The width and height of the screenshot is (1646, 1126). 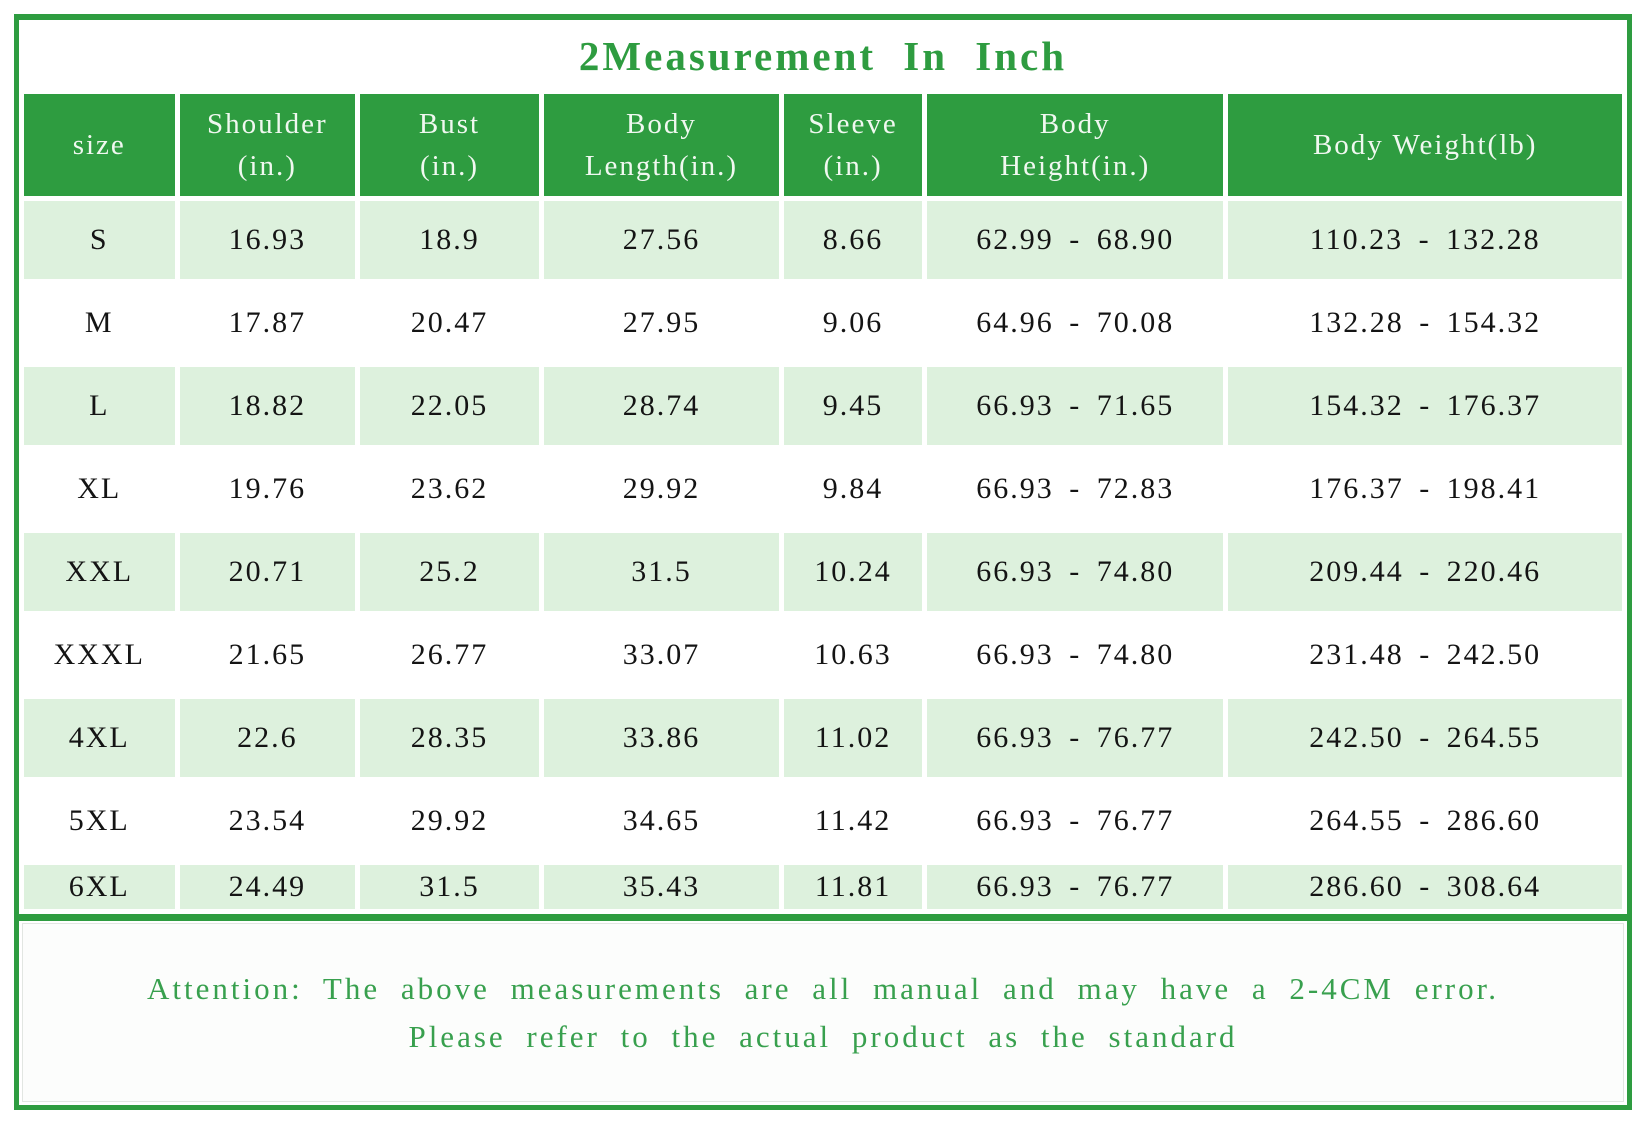 I want to click on value-cell: 11.42, so click(x=853, y=821).